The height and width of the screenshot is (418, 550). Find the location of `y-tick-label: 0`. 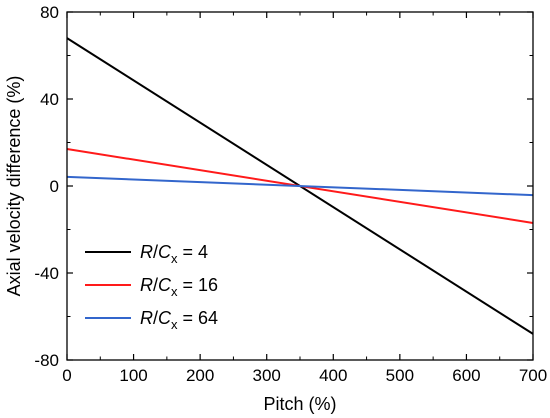

y-tick-label: 0 is located at coordinates (54, 186).